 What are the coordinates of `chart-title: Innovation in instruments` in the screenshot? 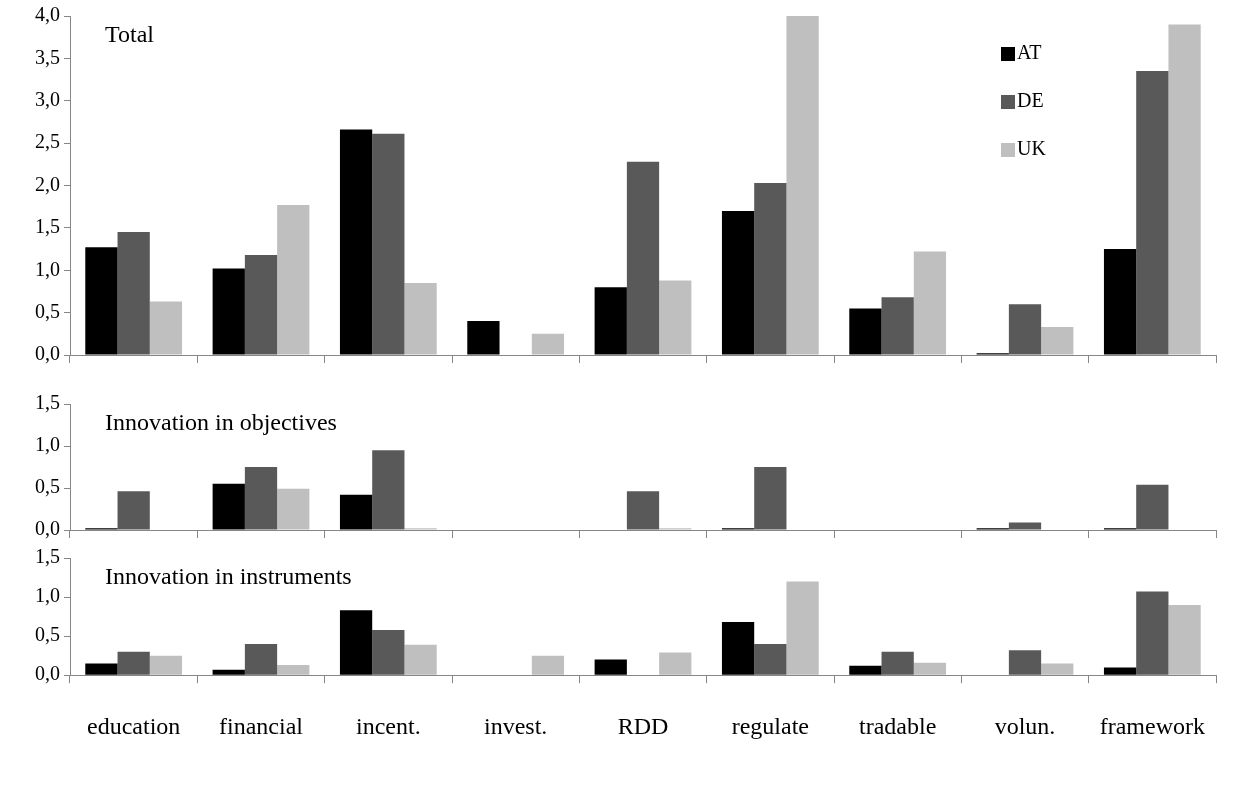 It's located at (228, 576).